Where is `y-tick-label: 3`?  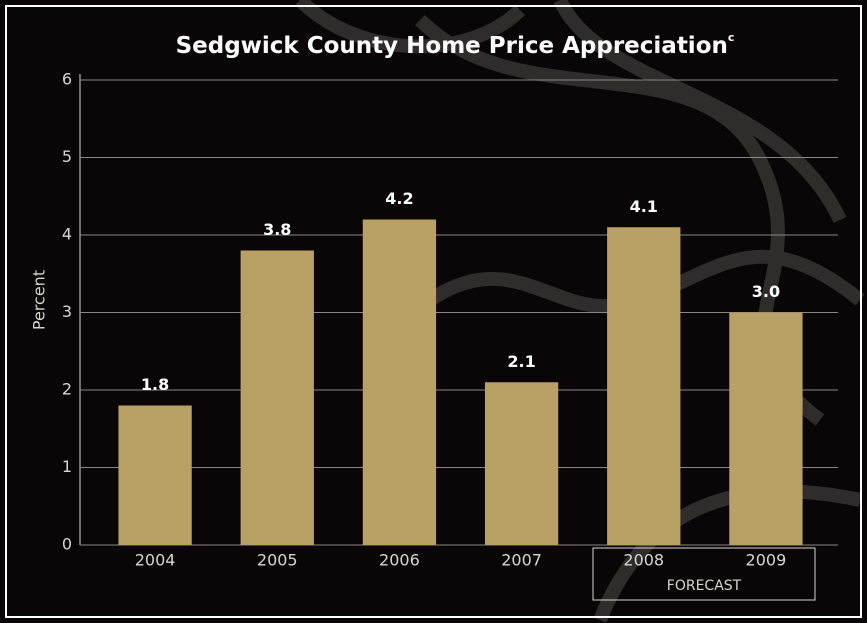
y-tick-label: 3 is located at coordinates (67, 311).